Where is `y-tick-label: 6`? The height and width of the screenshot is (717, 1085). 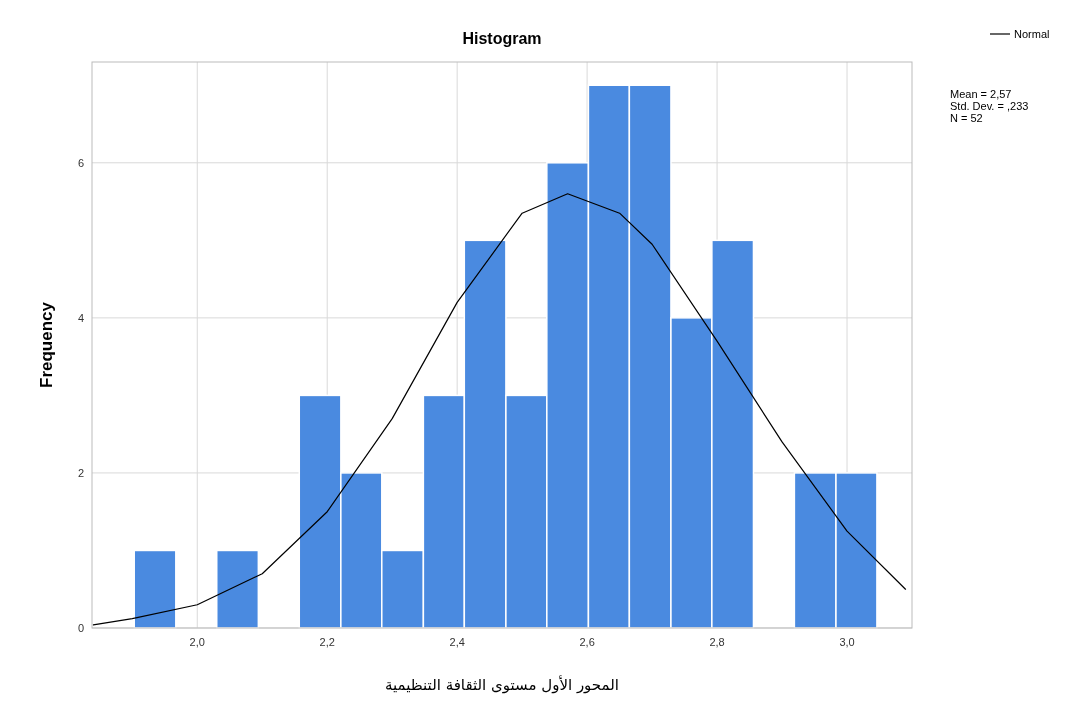 y-tick-label: 6 is located at coordinates (80, 162).